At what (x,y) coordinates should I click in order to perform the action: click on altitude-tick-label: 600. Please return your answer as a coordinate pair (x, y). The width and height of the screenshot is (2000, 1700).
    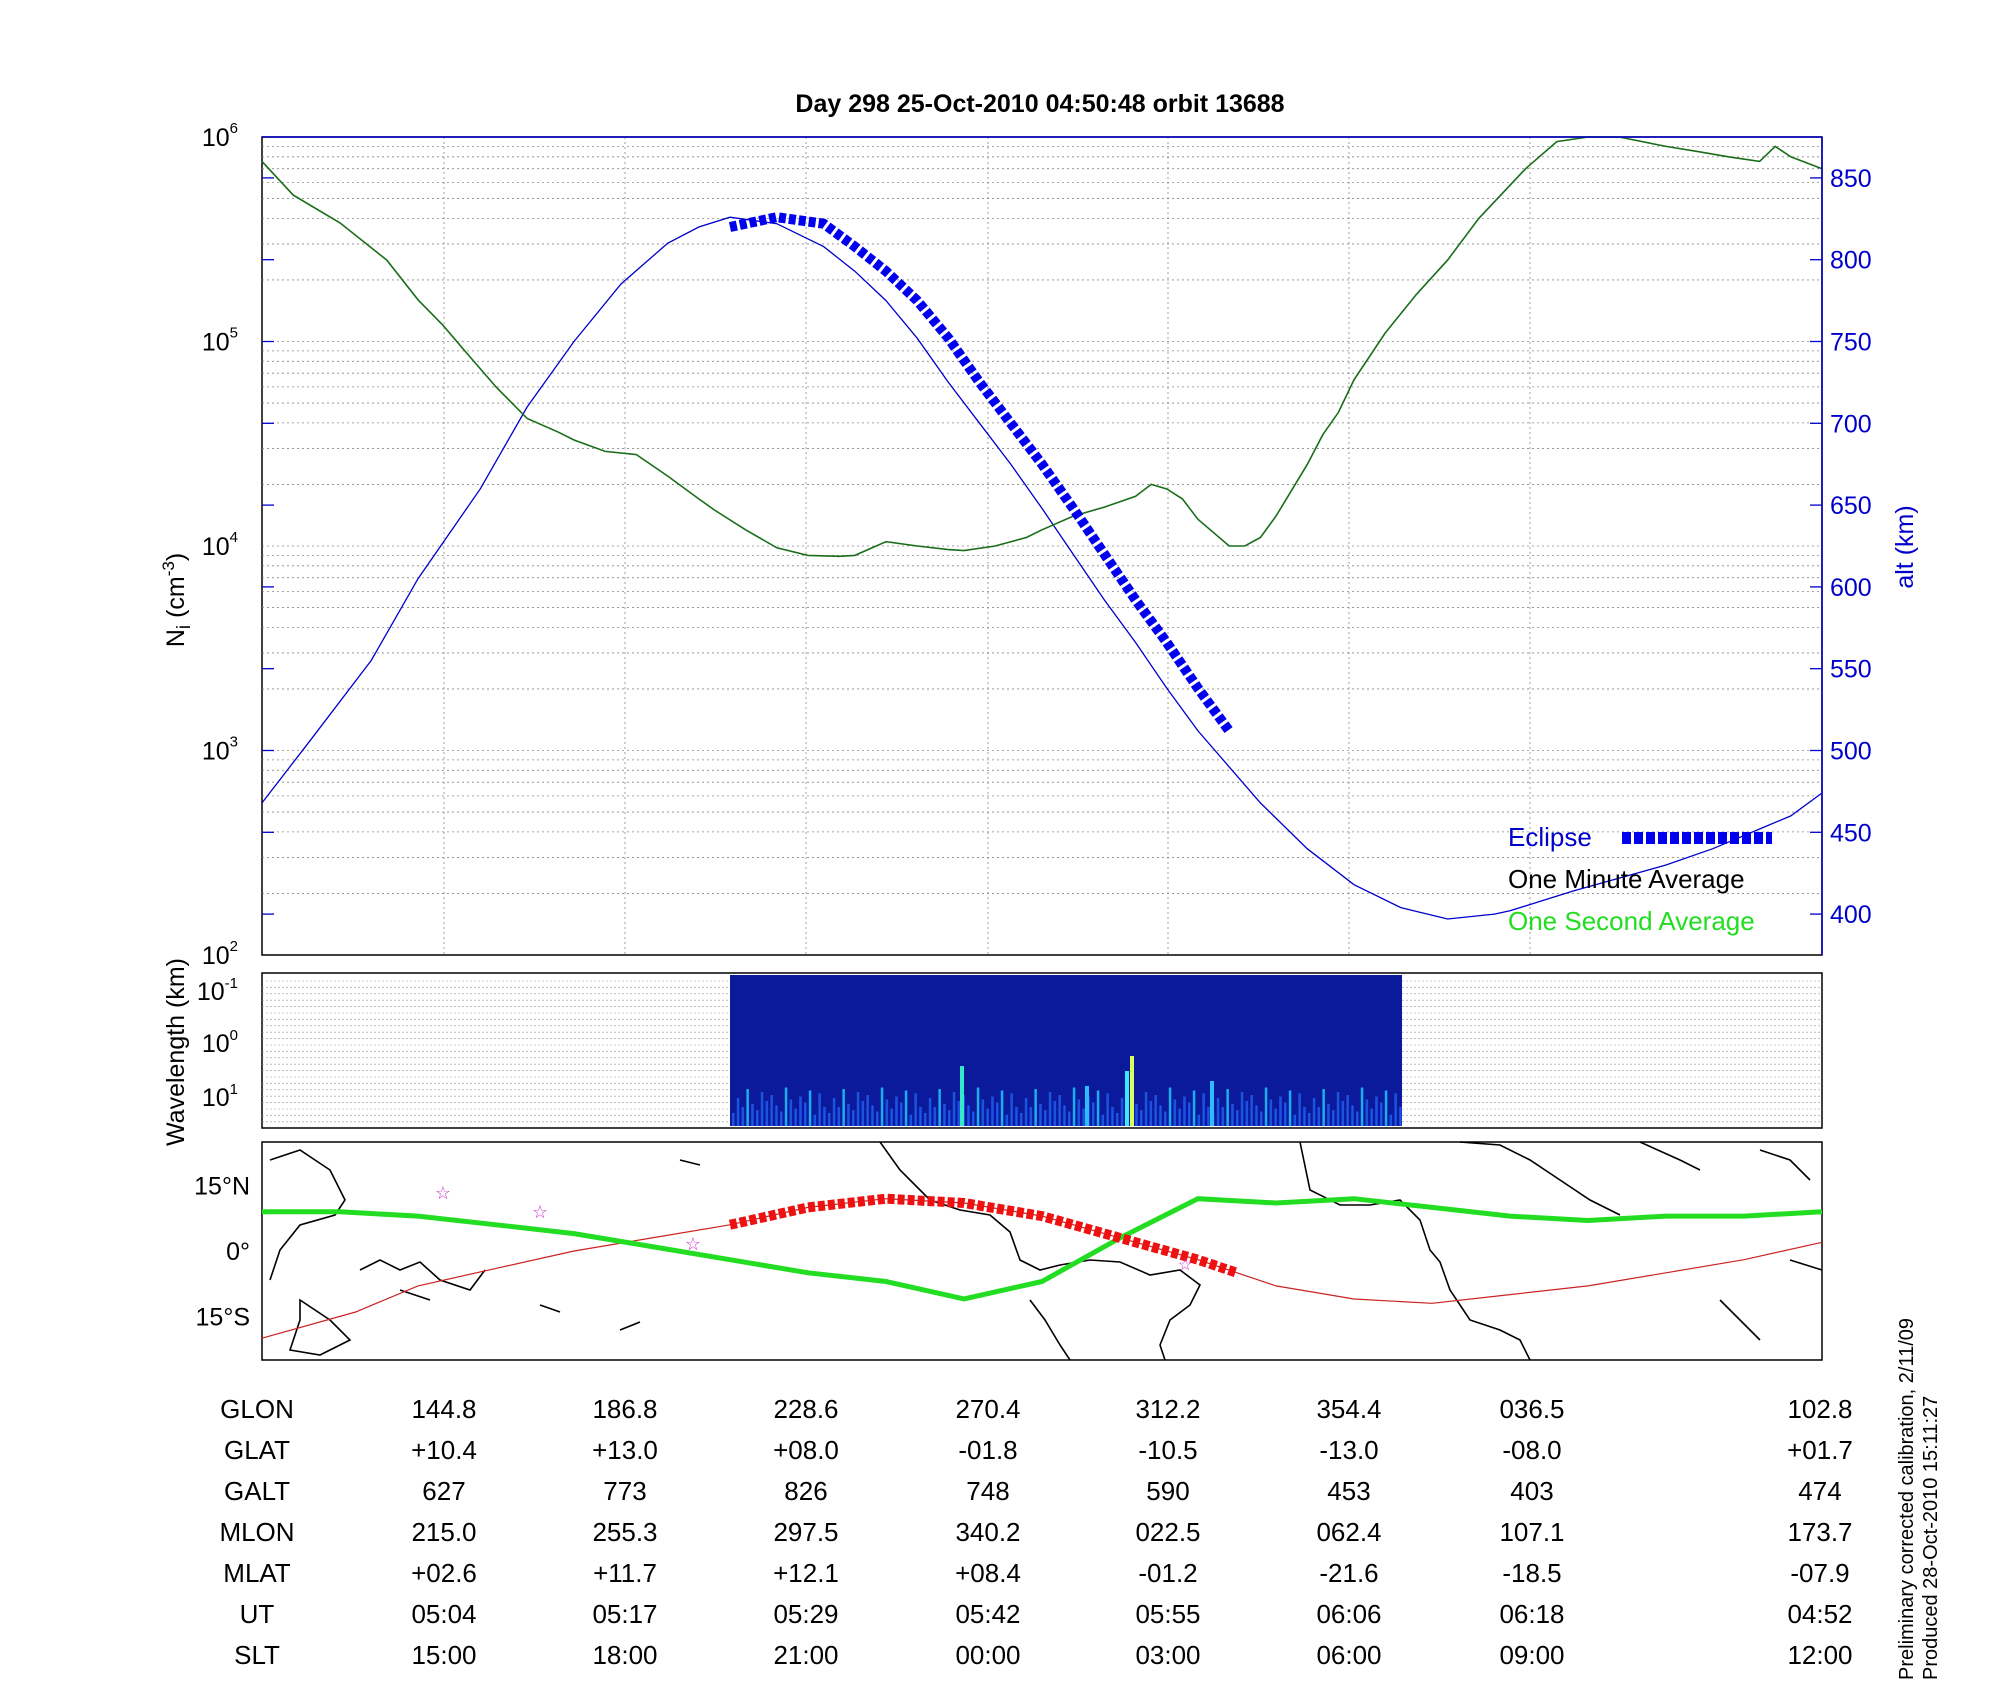
    Looking at the image, I should click on (1851, 588).